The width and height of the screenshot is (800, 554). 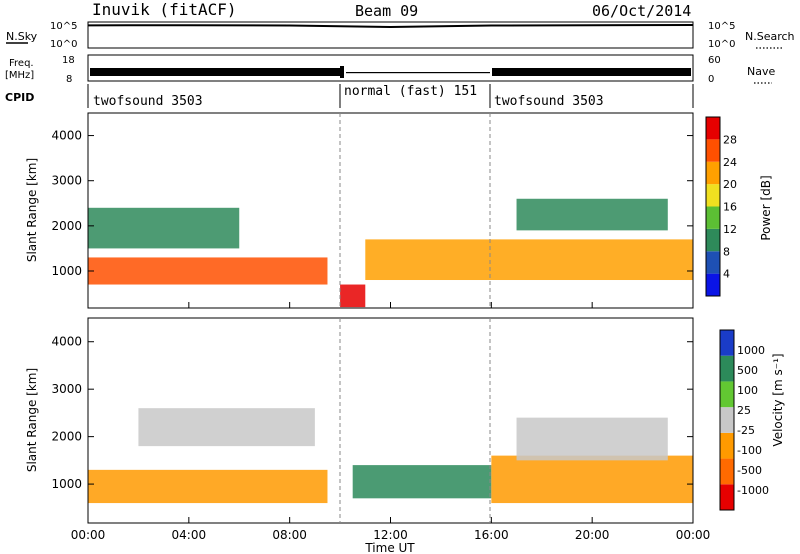 What do you see at coordinates (390, 535) in the screenshot?
I see `x-tick-label: 12:00` at bounding box center [390, 535].